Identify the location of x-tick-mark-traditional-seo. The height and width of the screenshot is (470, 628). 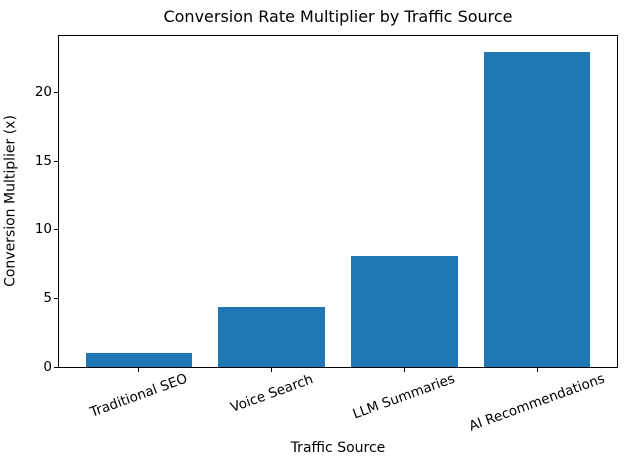
(139, 370).